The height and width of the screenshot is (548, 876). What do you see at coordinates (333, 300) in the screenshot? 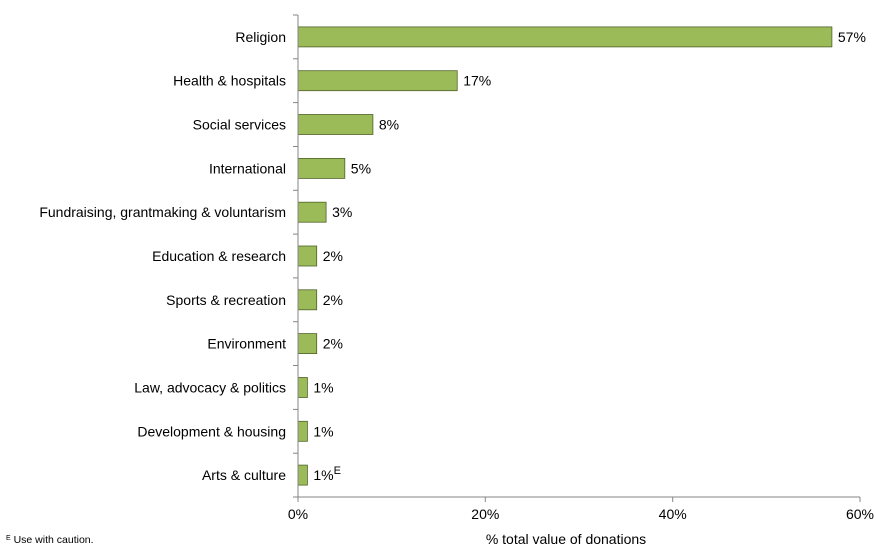
I see `data-label-6: 2%` at bounding box center [333, 300].